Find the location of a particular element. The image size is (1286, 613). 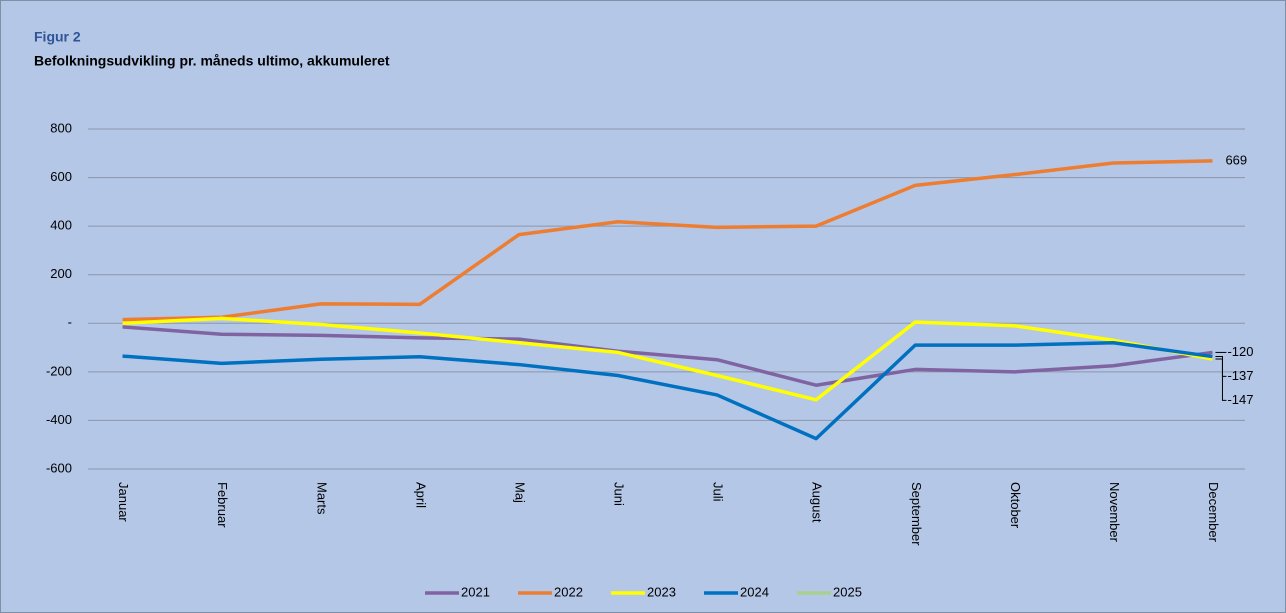

legend-label: 2024 is located at coordinates (754, 591).